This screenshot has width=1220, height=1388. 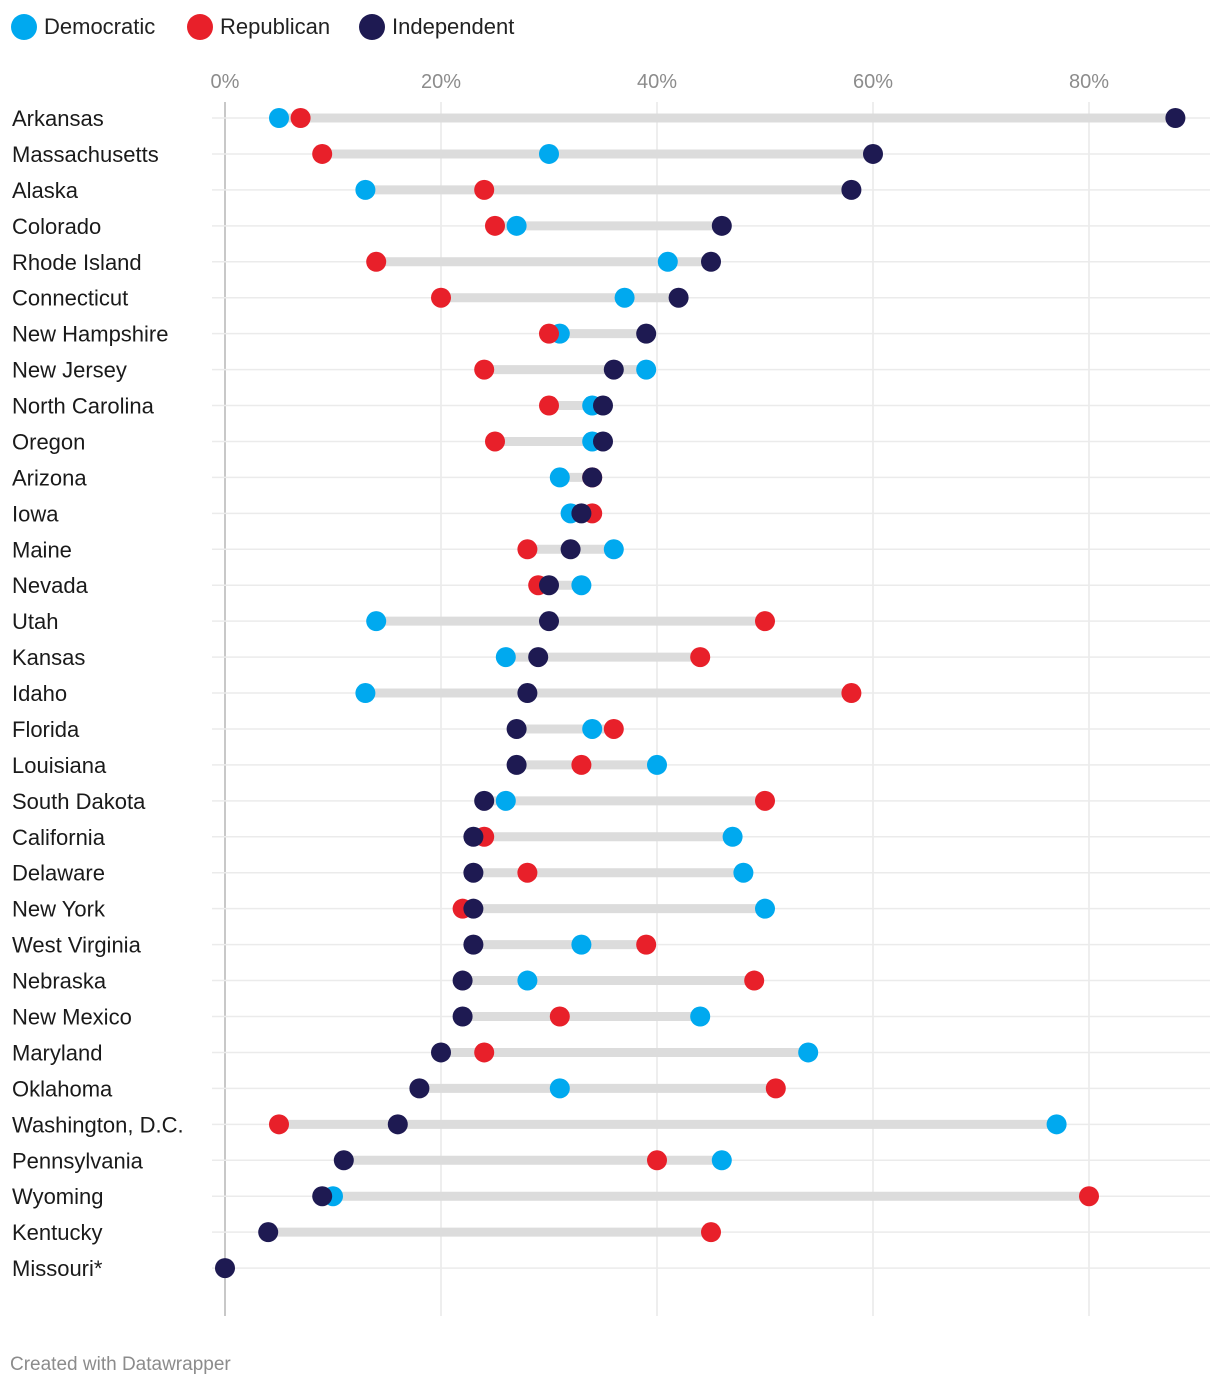 I want to click on x-axis-ticks: 0% 20% 40% 60% 80%, so click(x=660, y=82).